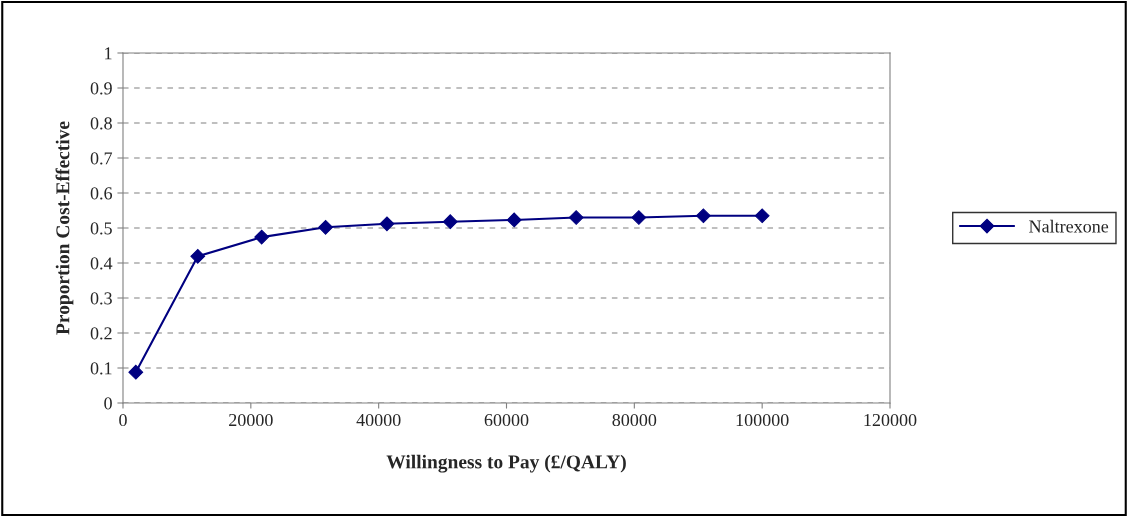 Image resolution: width=1128 pixels, height=516 pixels. I want to click on y-tick-label: 0.3, so click(101, 298).